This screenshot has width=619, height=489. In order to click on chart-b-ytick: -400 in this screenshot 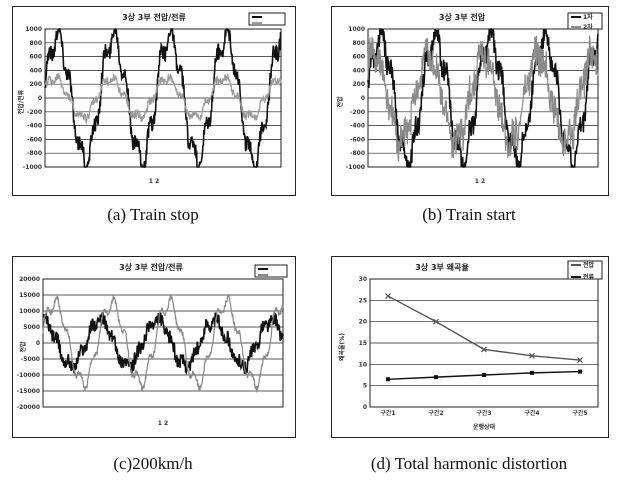, I will do `click(357, 126)`.